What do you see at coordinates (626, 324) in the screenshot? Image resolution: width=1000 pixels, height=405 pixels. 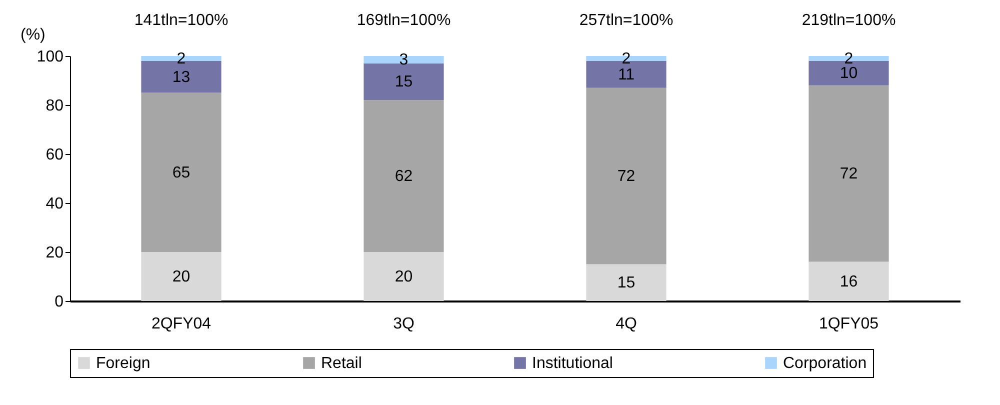 I see `x-tick-label: 4Q` at bounding box center [626, 324].